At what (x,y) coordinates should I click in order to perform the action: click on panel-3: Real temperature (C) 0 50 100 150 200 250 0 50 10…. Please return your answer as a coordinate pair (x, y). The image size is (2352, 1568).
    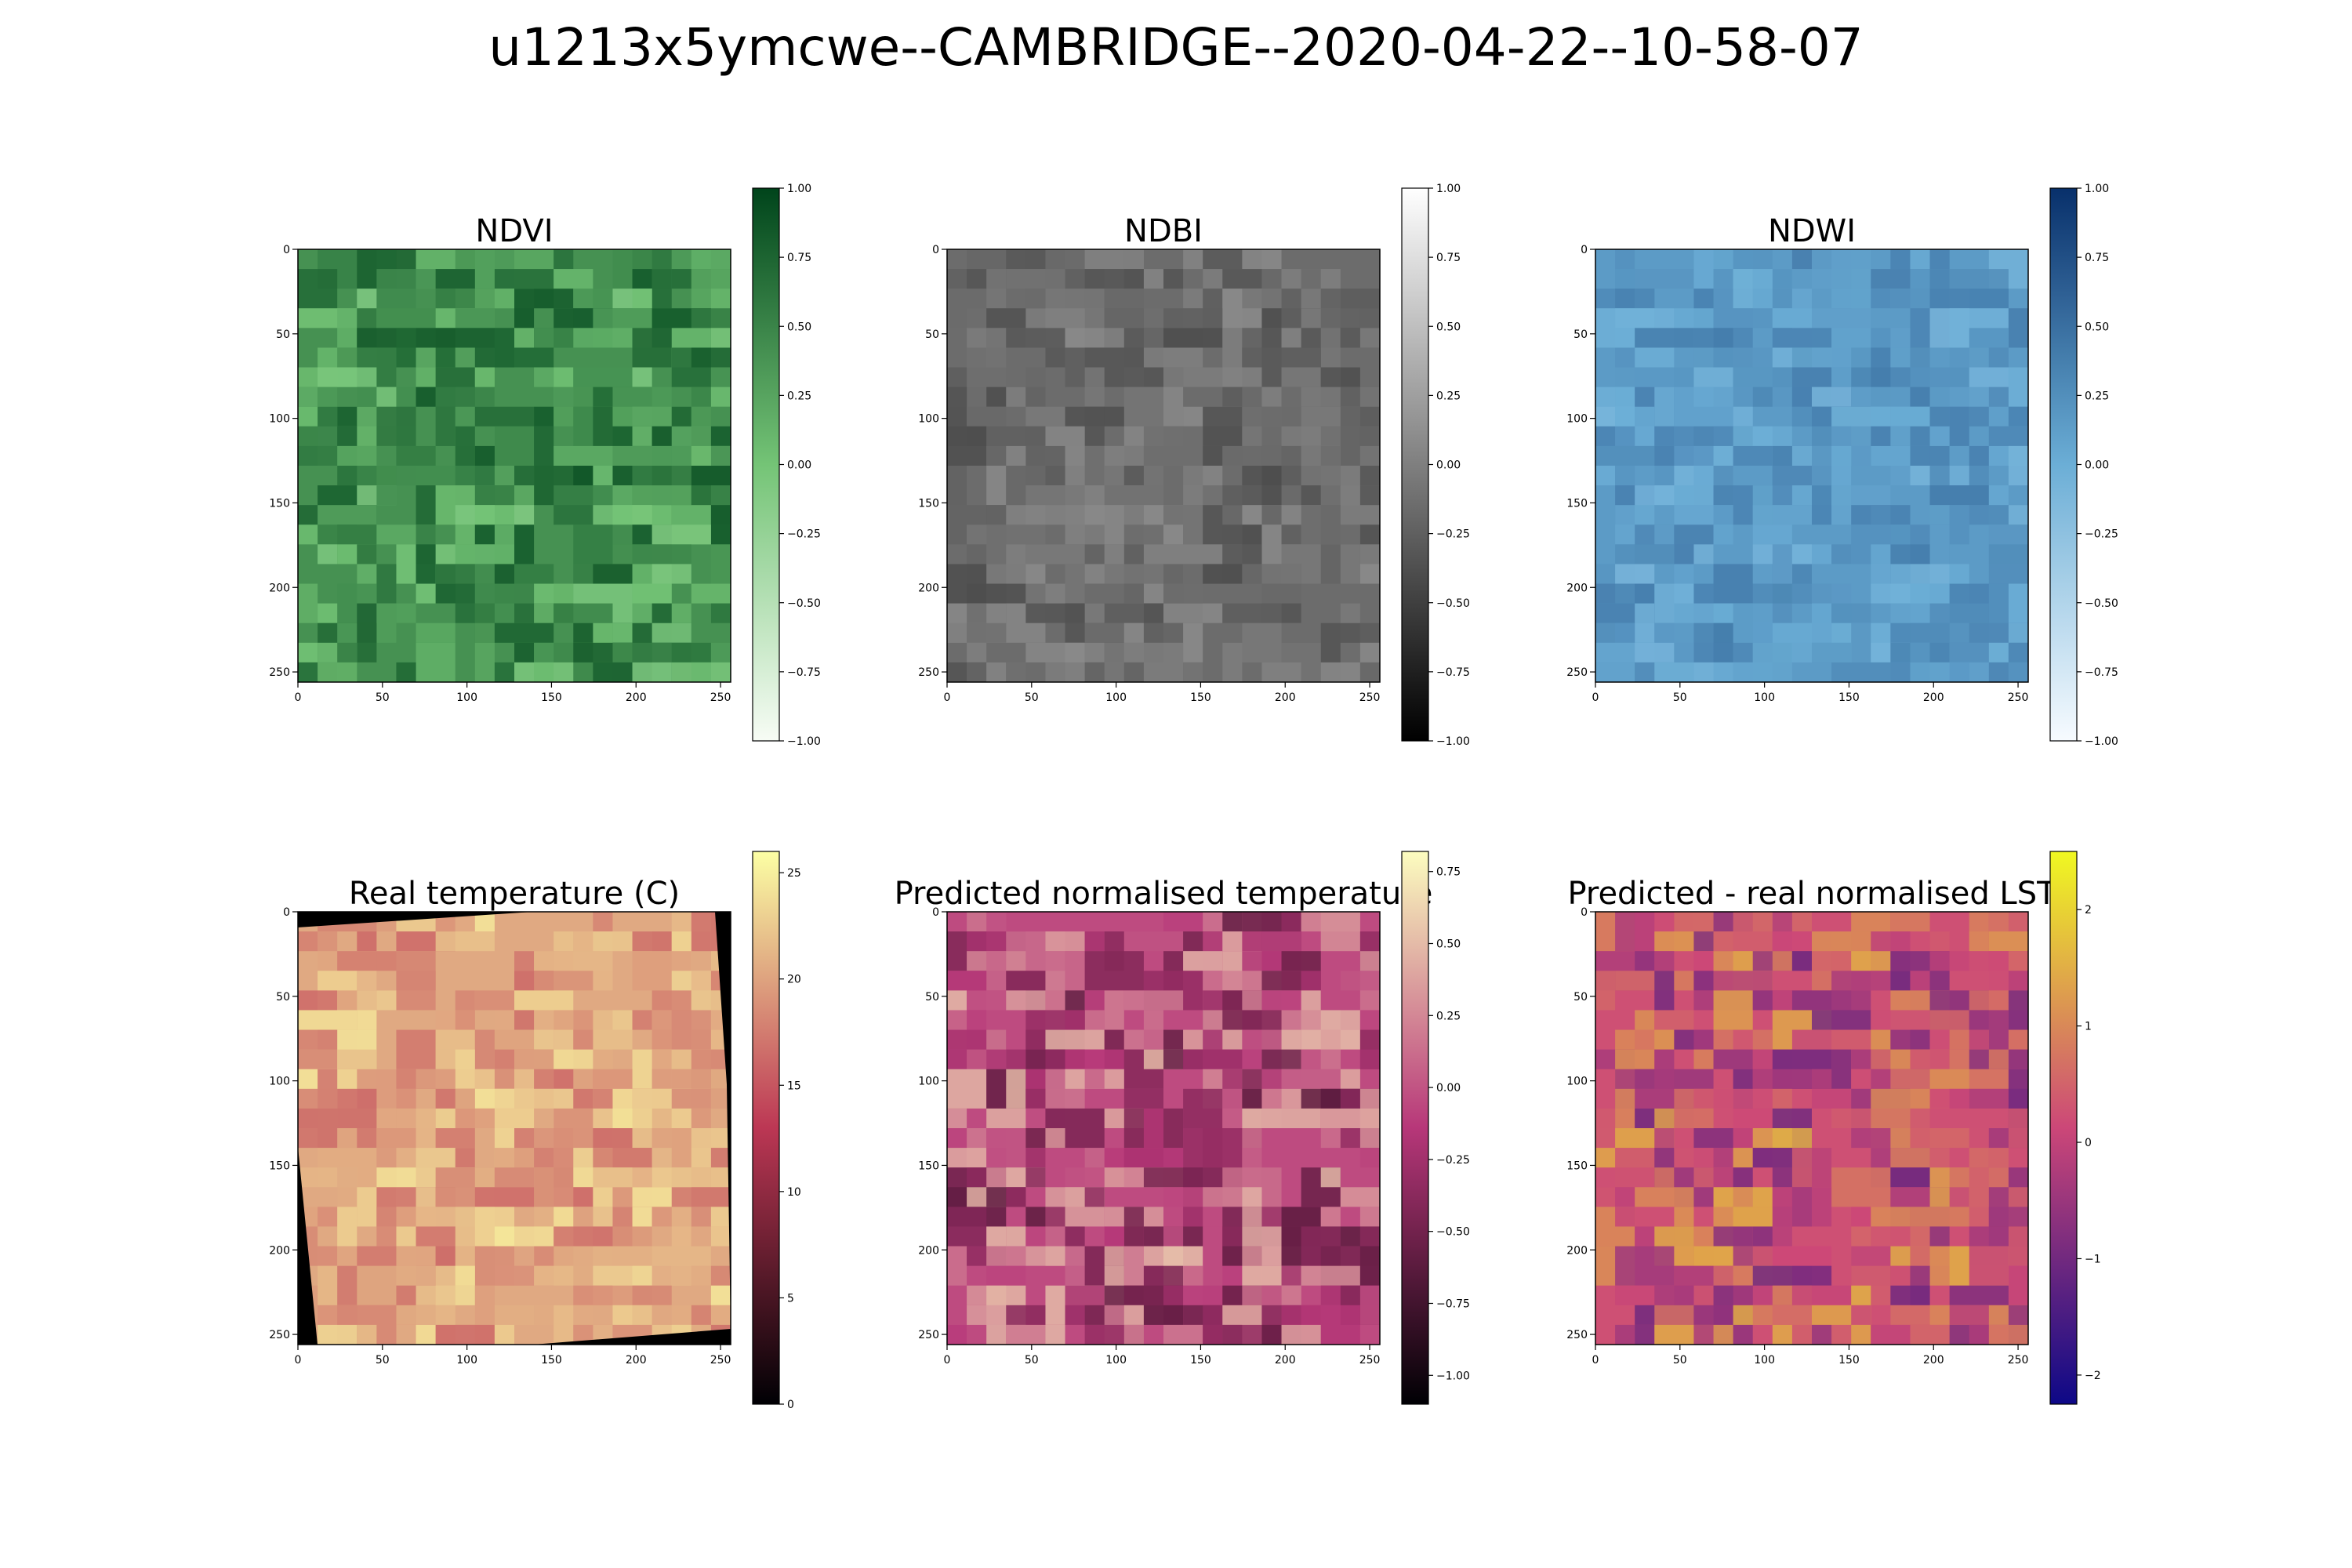
    Looking at the image, I should click on (535, 1131).